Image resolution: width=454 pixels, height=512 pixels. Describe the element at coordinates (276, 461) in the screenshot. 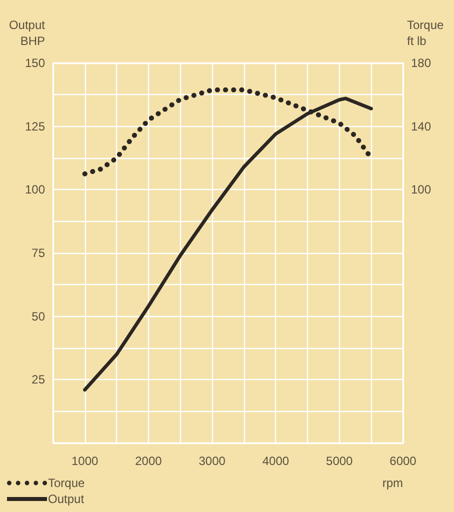

I see `x-tick-label: 4000` at that location.